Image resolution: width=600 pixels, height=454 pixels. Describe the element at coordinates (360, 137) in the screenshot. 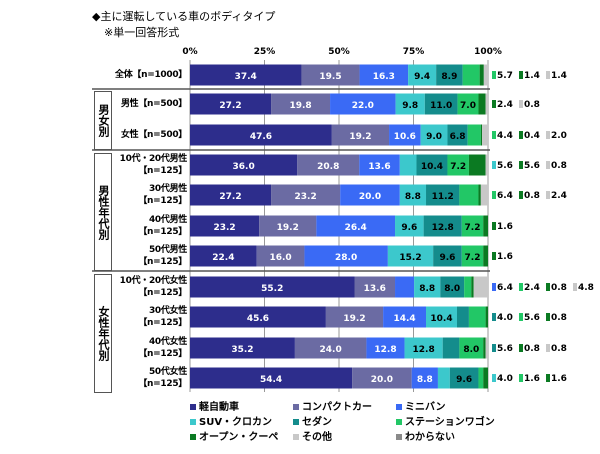

I see `data-label: 19.2` at that location.